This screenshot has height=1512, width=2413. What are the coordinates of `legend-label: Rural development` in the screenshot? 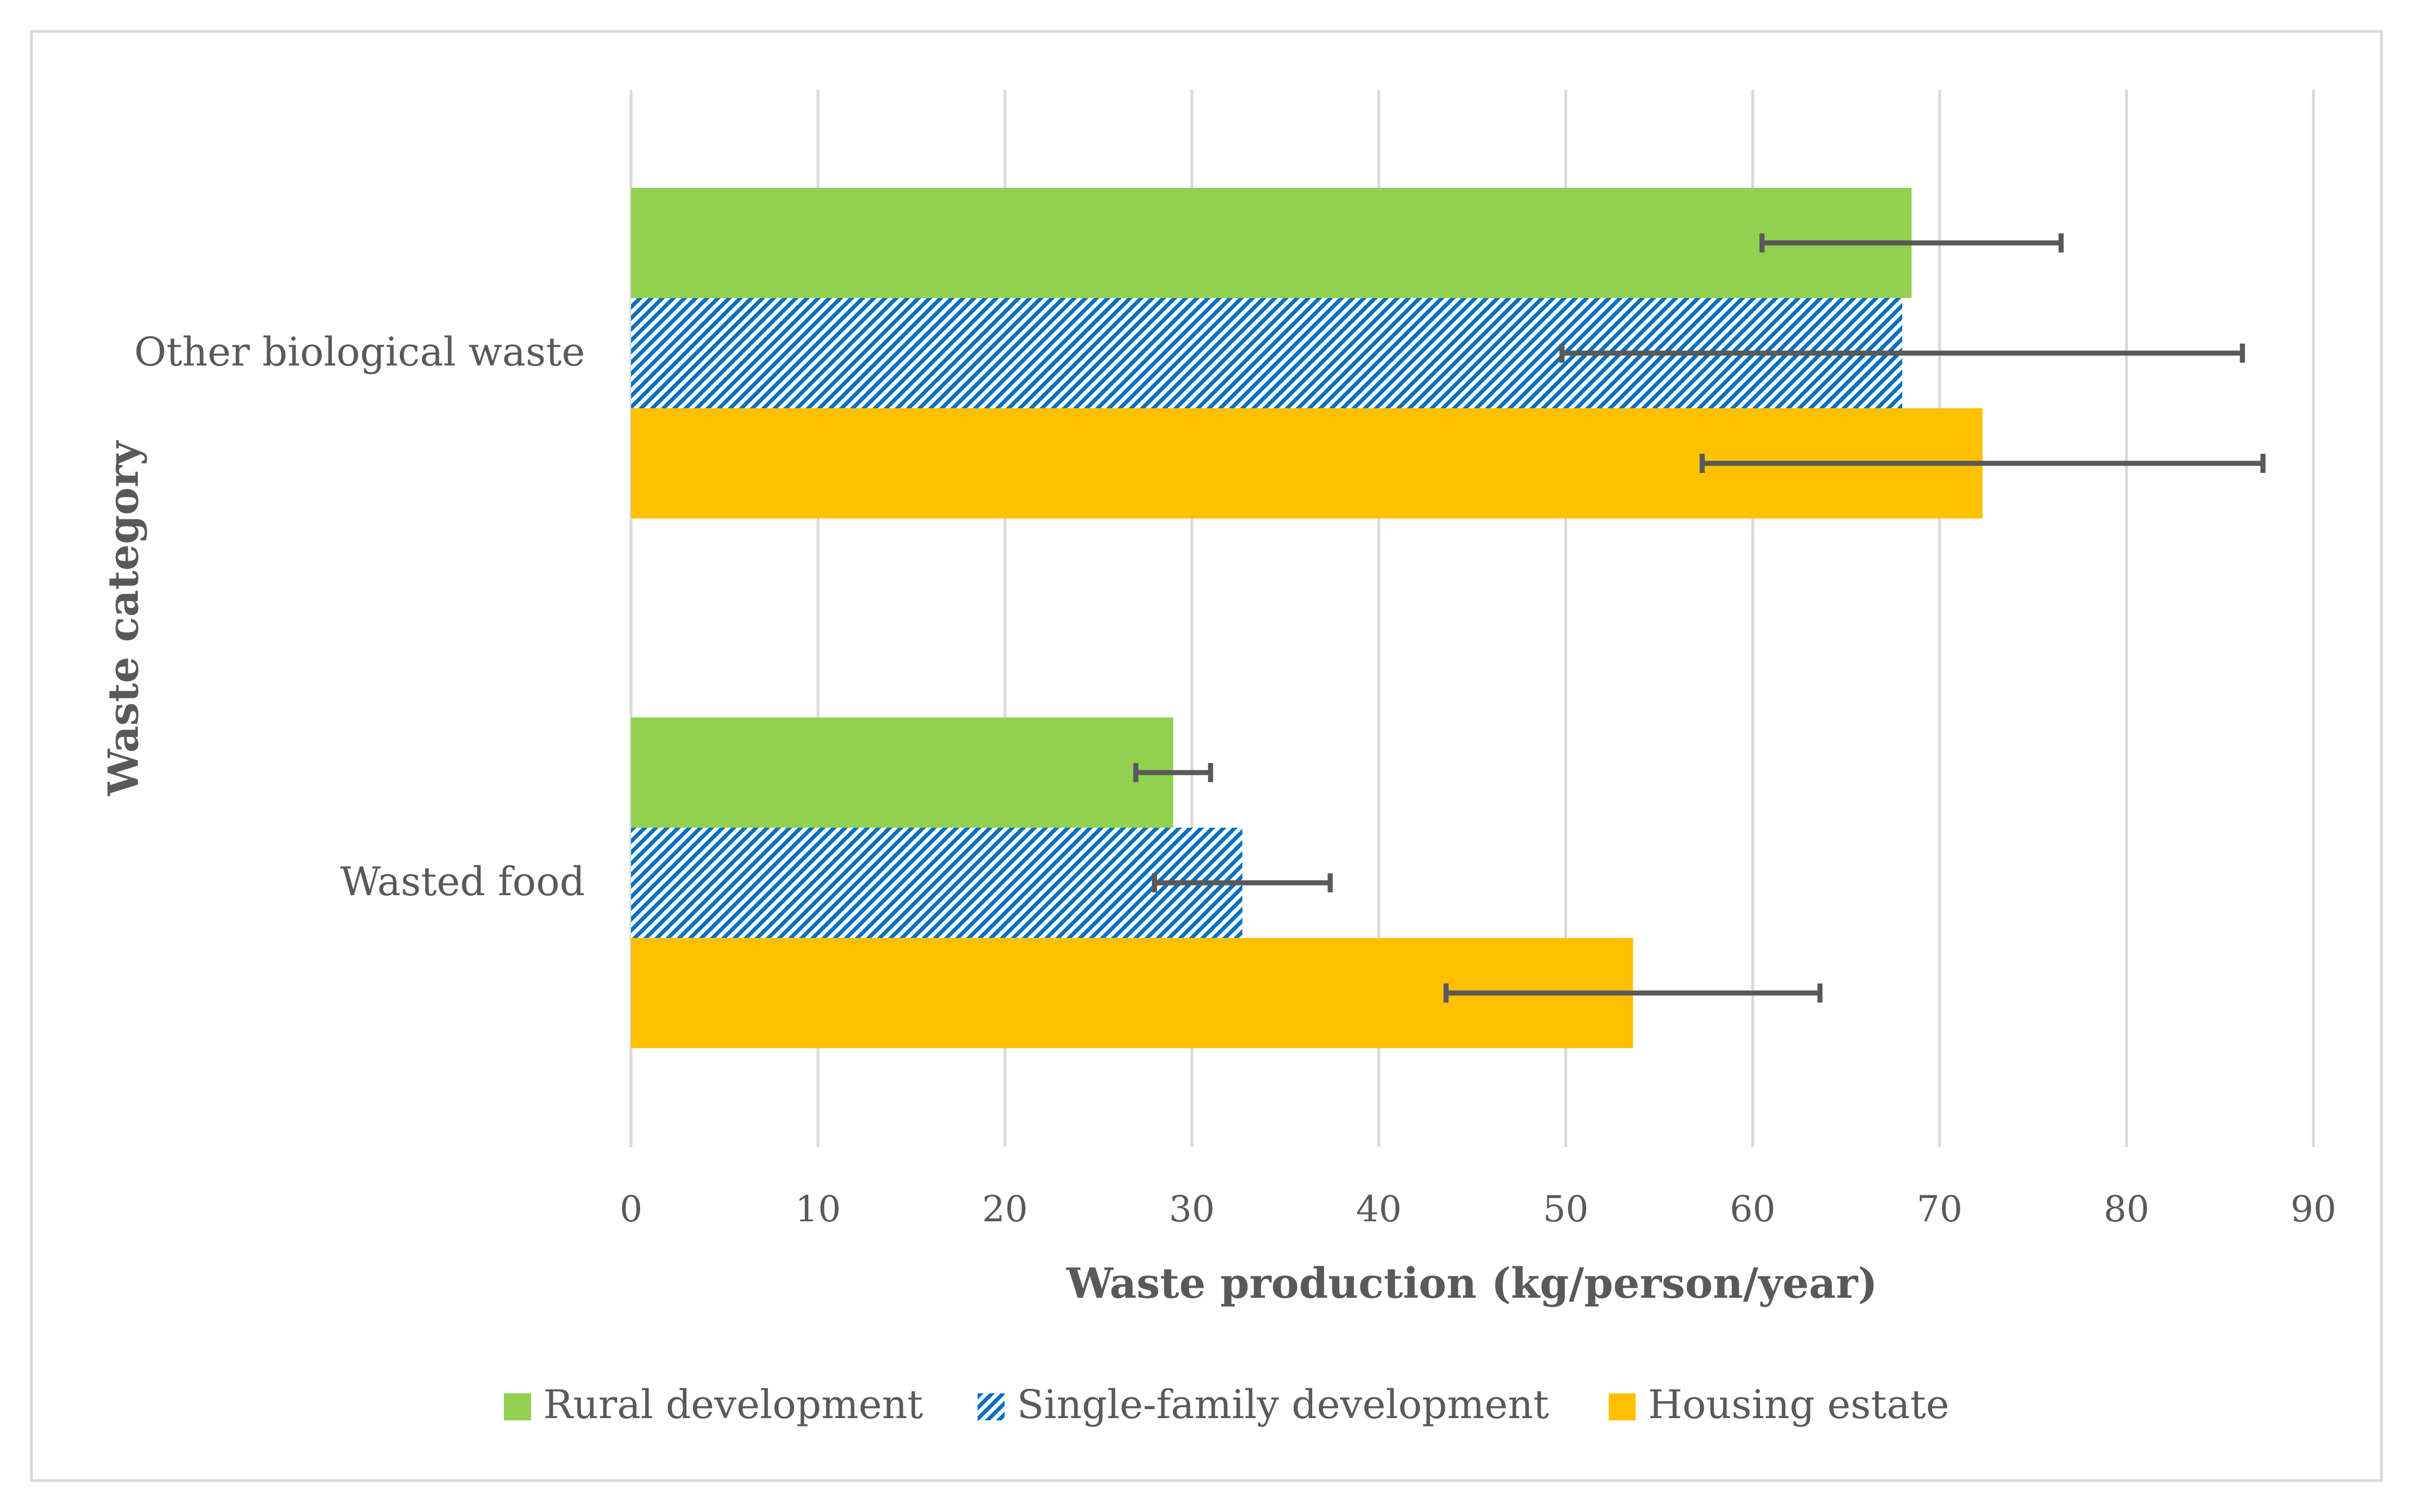 It's located at (733, 1405).